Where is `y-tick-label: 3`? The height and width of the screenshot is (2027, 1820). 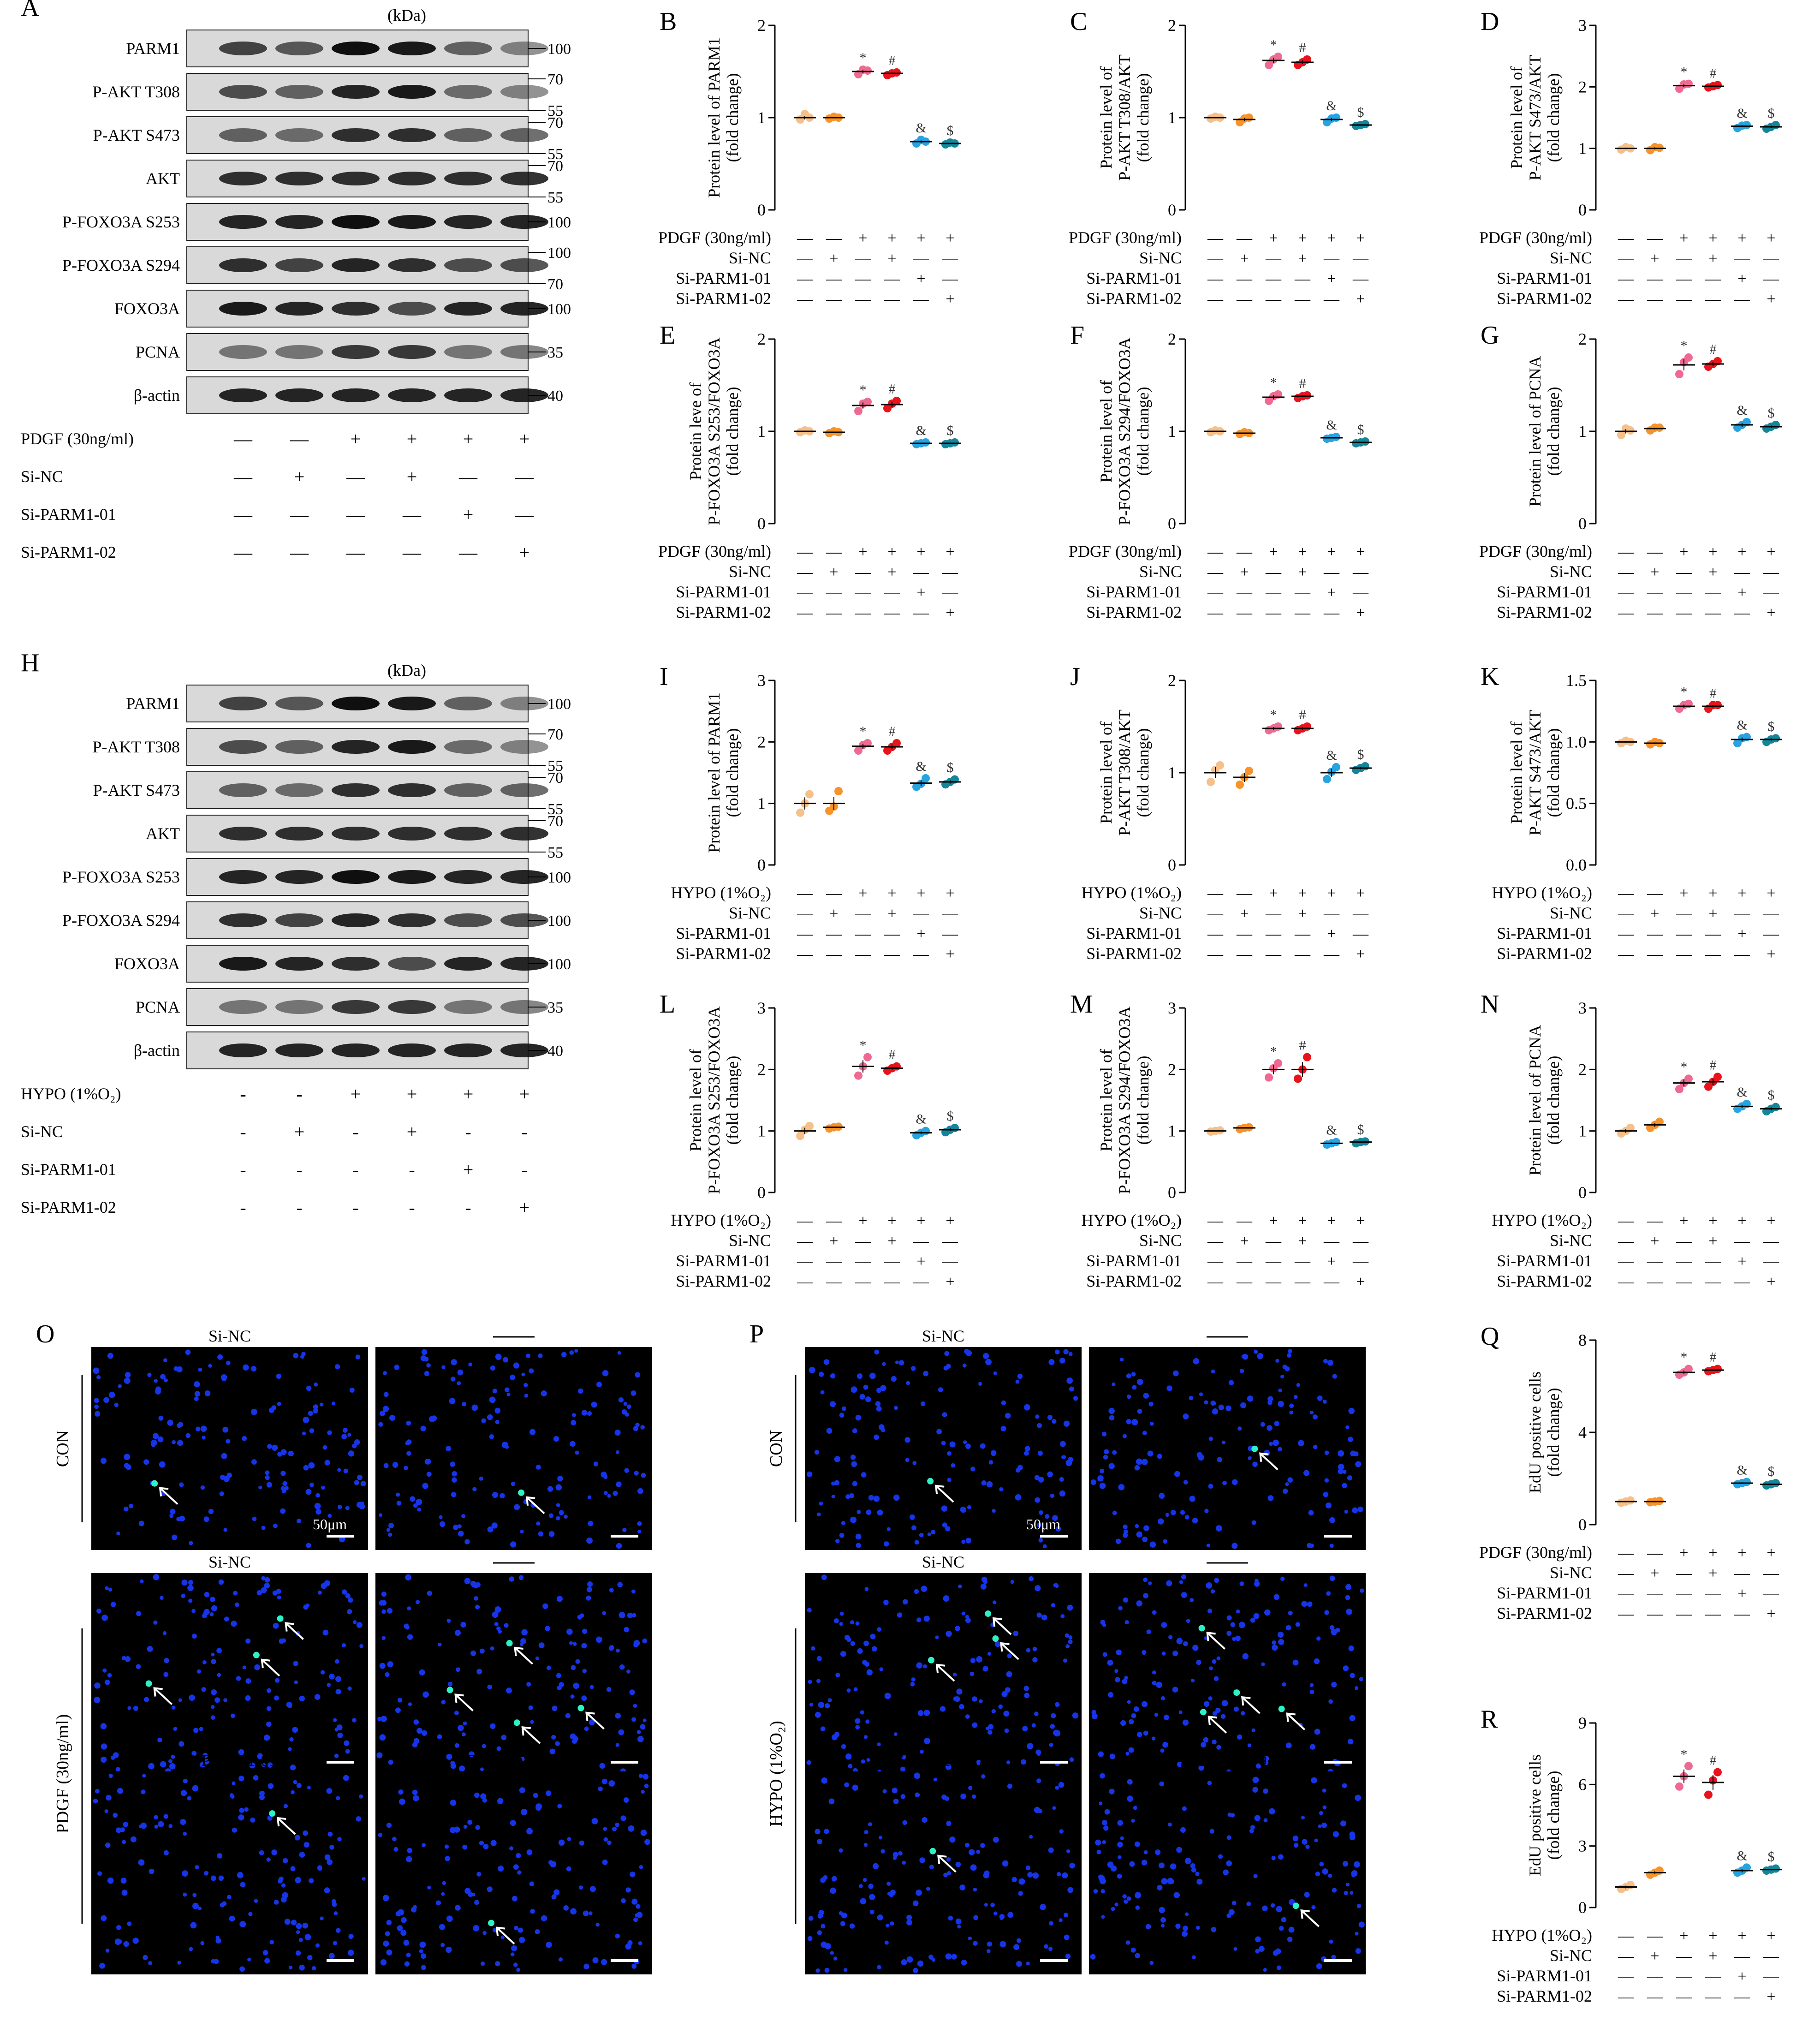 y-tick-label: 3 is located at coordinates (1582, 1846).